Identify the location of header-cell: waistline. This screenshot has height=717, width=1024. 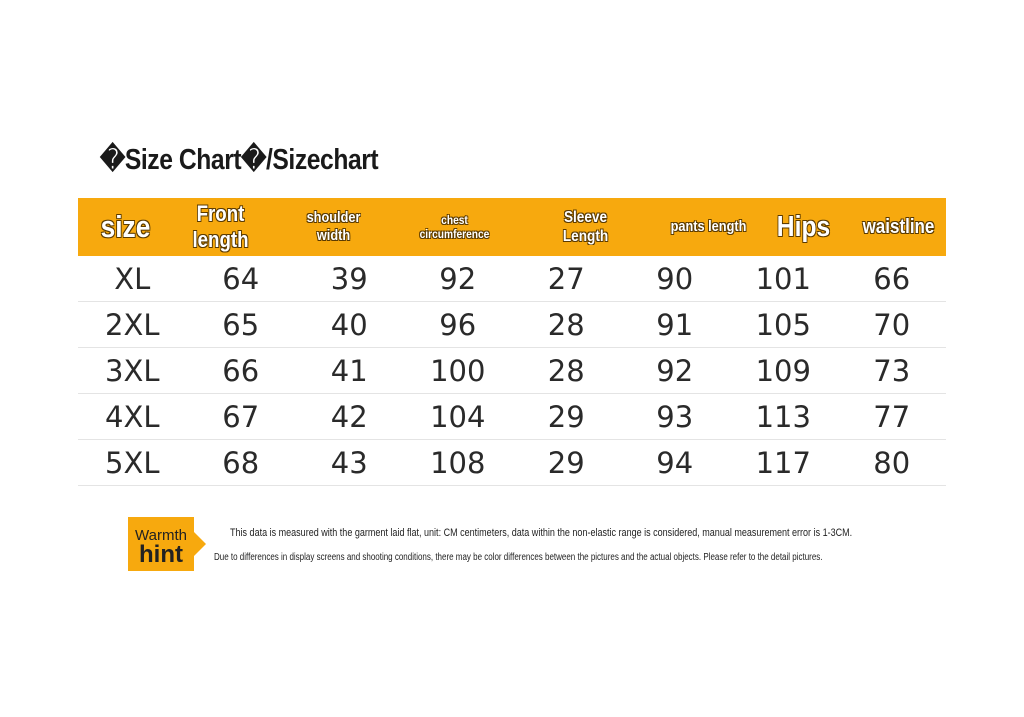
(898, 227).